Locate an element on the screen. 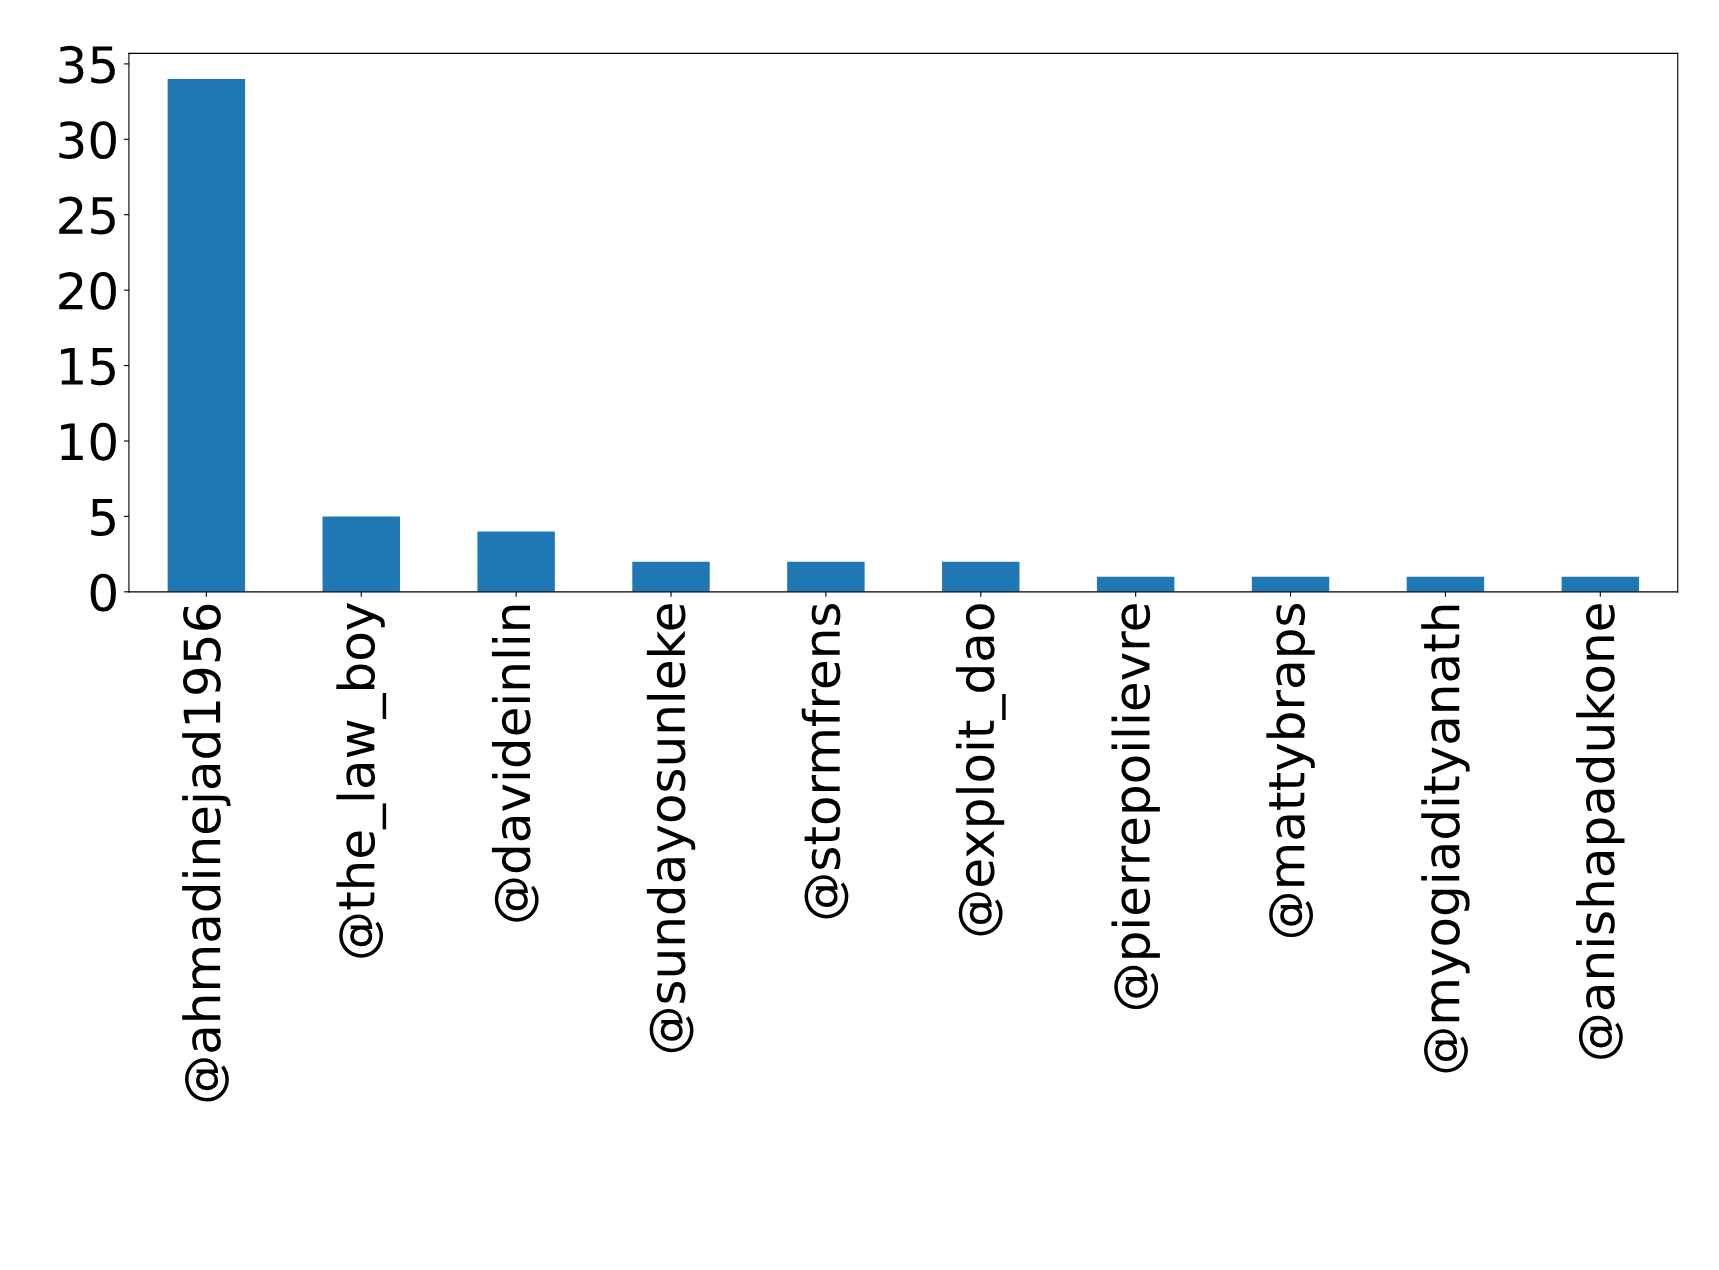 This screenshot has width=1719, height=1270. x-tick-label: @stormfrens is located at coordinates (825, 761).